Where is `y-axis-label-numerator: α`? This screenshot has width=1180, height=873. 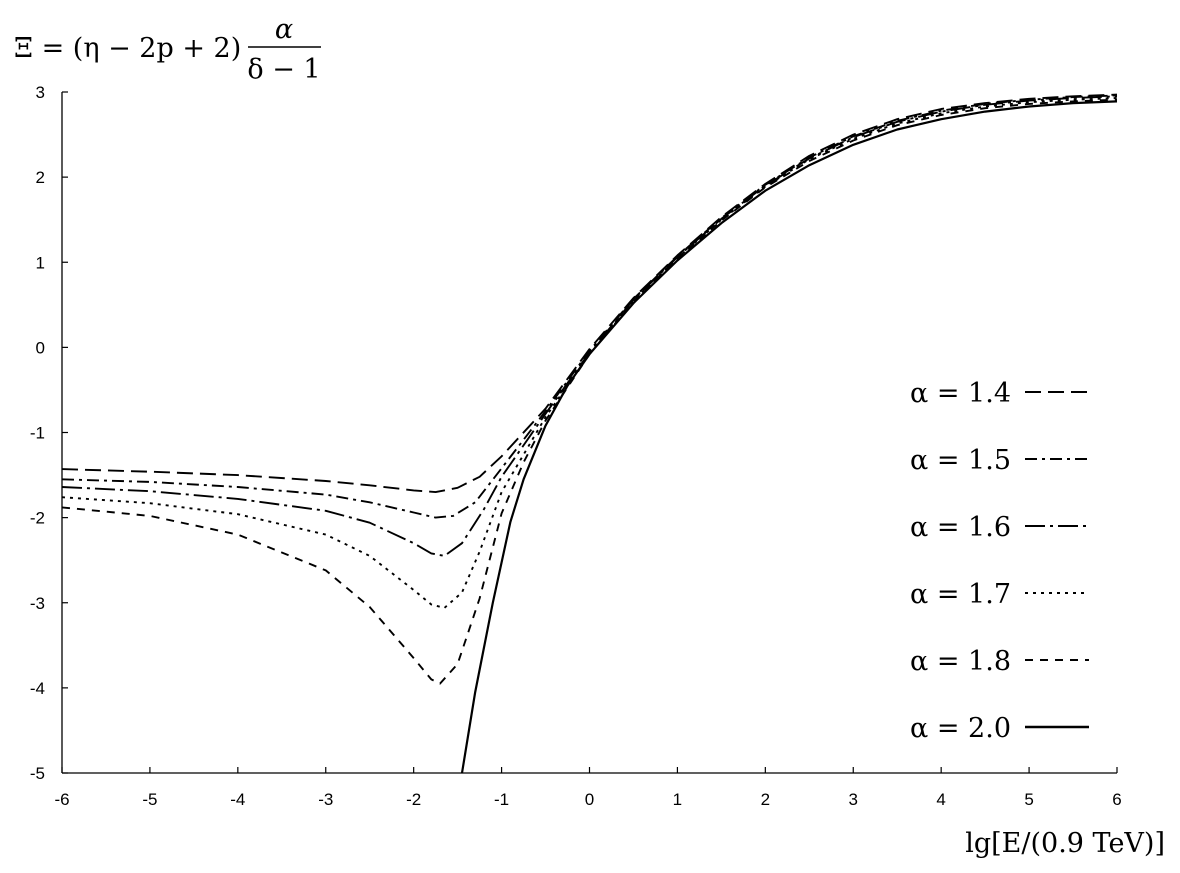
y-axis-label-numerator: α is located at coordinates (284, 29).